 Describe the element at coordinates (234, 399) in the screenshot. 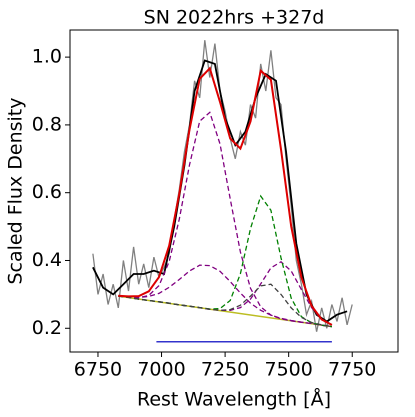

I see `x-axis-label: Rest Wavelength [Å]` at that location.